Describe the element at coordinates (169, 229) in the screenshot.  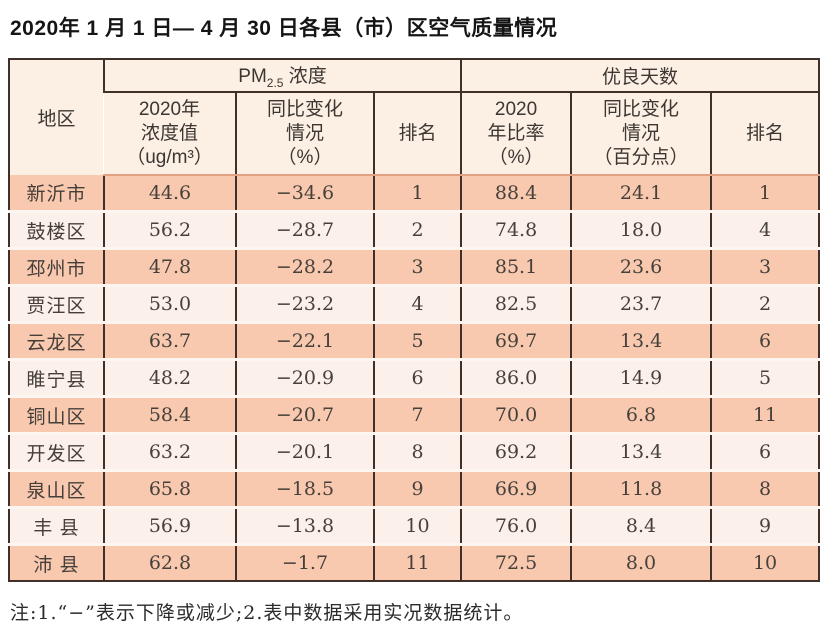
I see `pm-concentration-cell: 56.2` at that location.